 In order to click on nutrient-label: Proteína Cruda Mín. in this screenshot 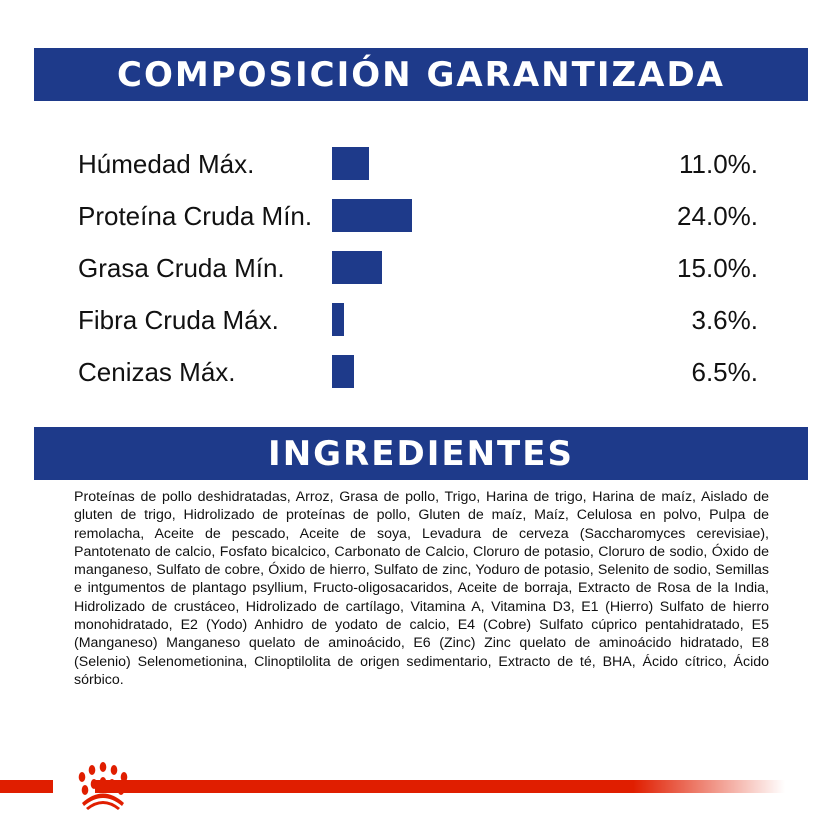, I will do `click(195, 216)`.